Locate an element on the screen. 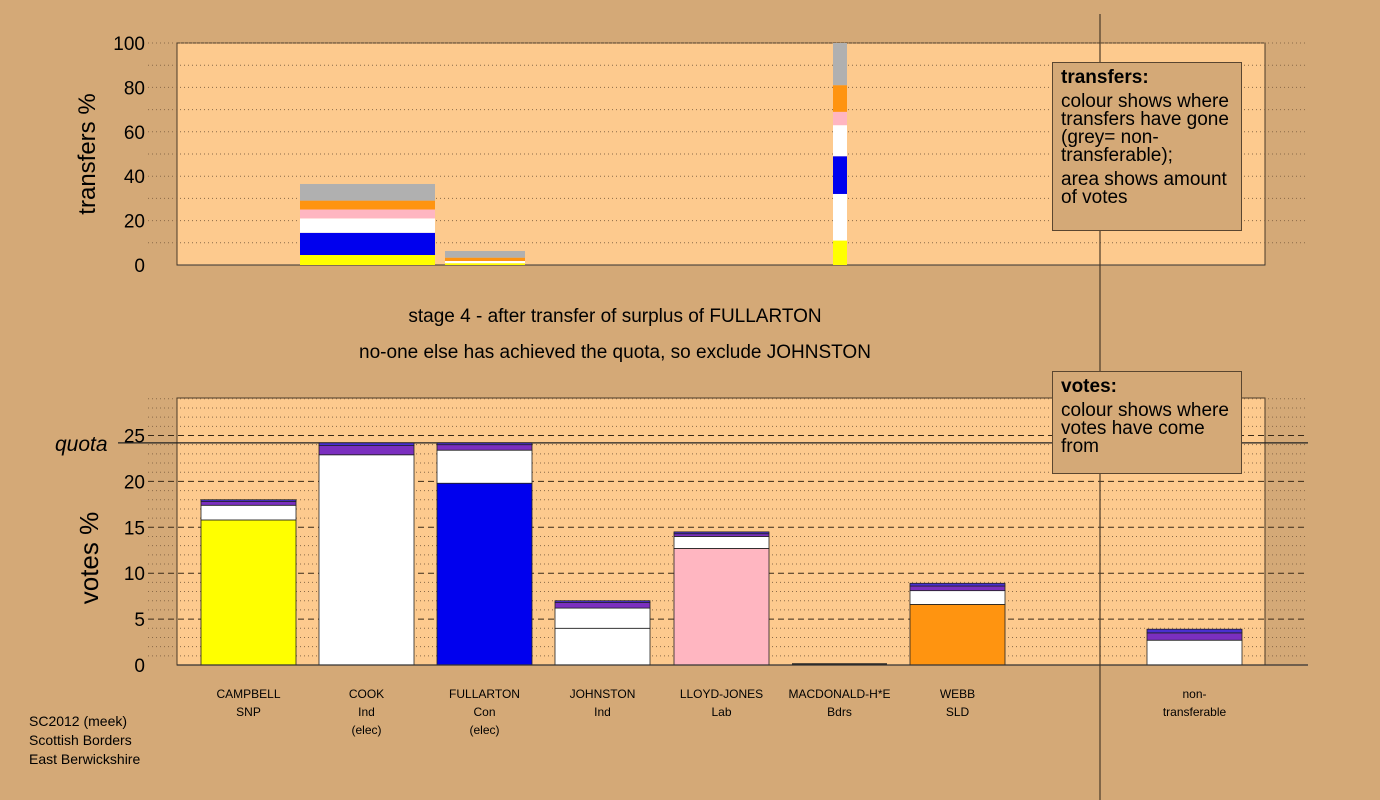  transfer-segment-cook-to-campbell is located at coordinates (485, 264).